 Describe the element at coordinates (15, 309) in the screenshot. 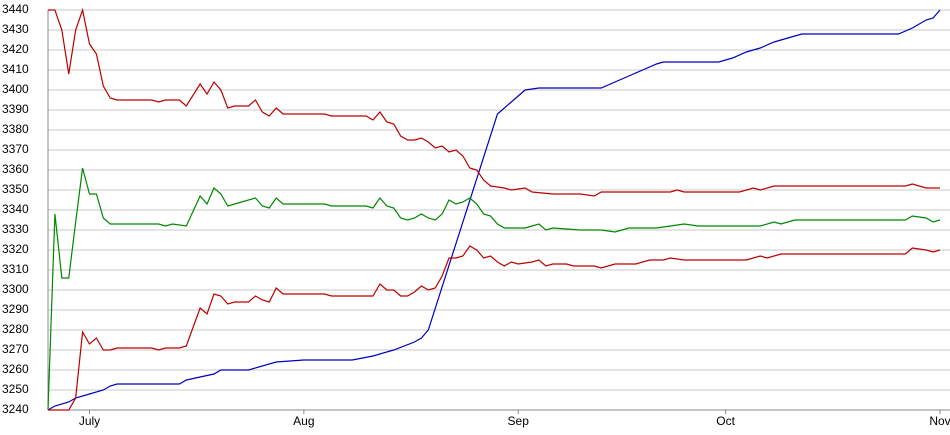

I see `y-tick-label: 3290` at that location.